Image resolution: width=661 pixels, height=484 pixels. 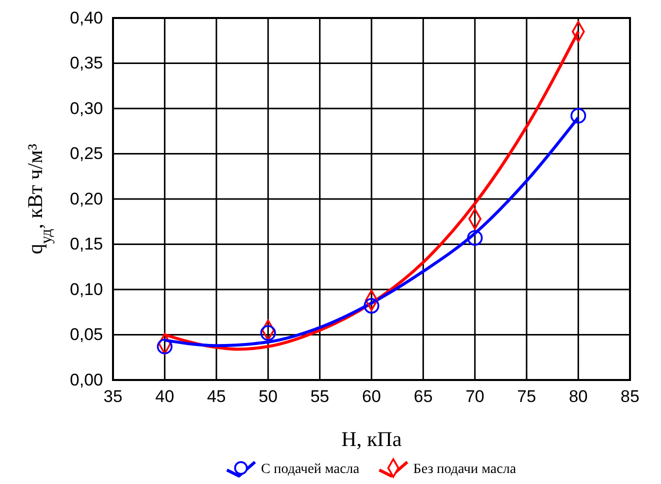 What do you see at coordinates (86, 108) in the screenshot?
I see `y-tick-label: 0,30` at bounding box center [86, 108].